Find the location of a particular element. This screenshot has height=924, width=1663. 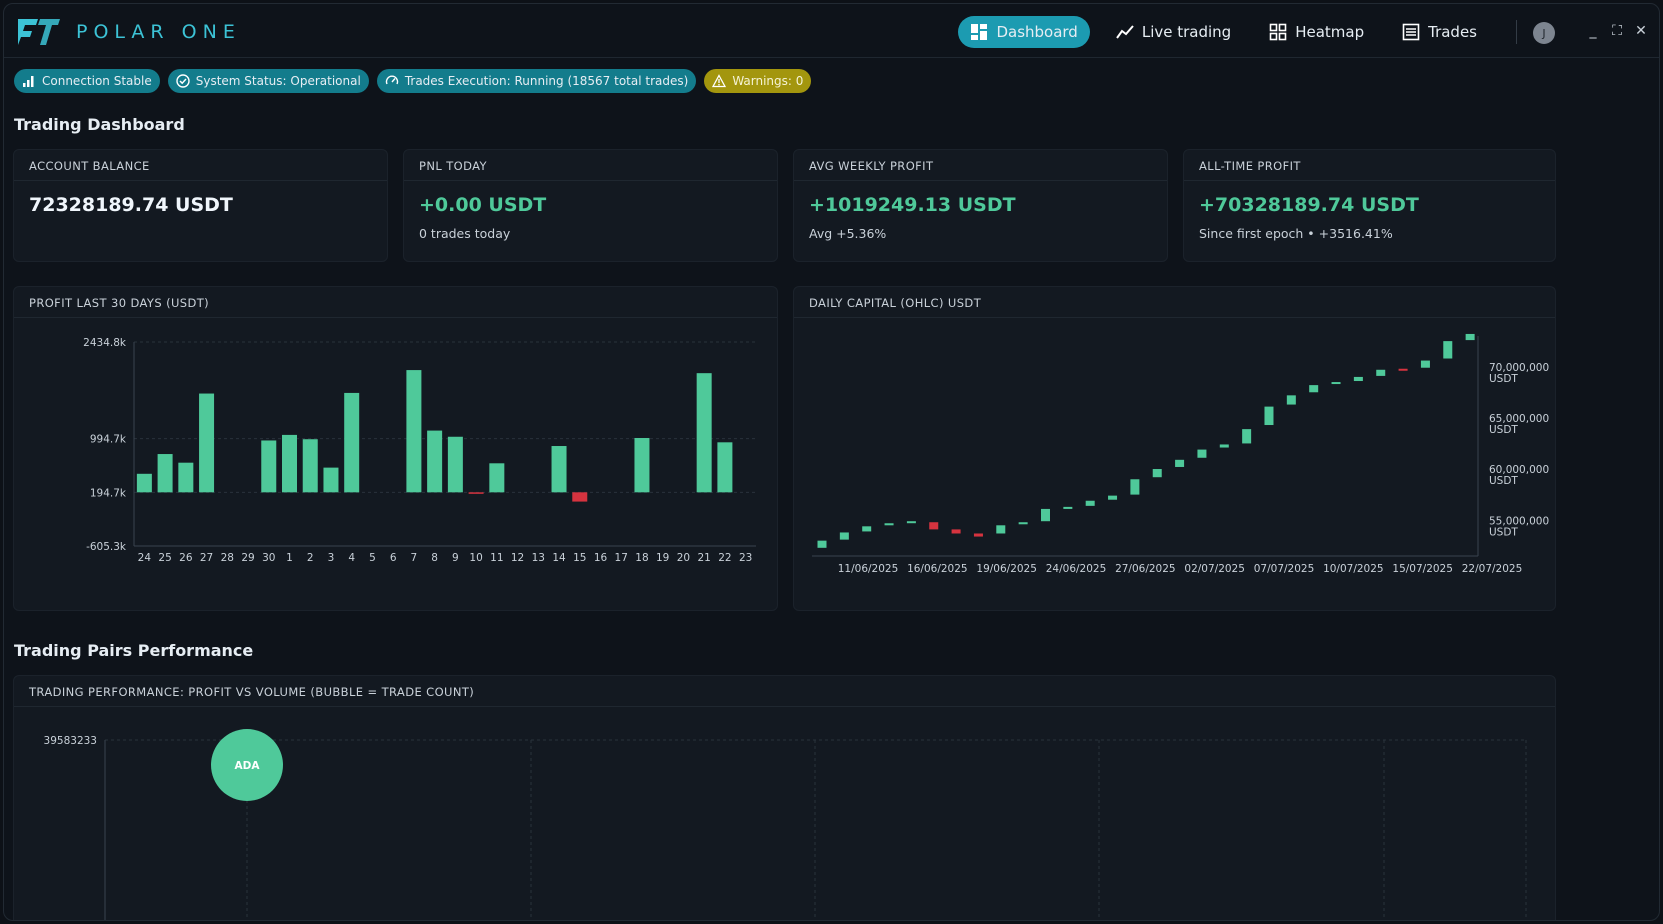

x-tick-label: 2 is located at coordinates (310, 558).